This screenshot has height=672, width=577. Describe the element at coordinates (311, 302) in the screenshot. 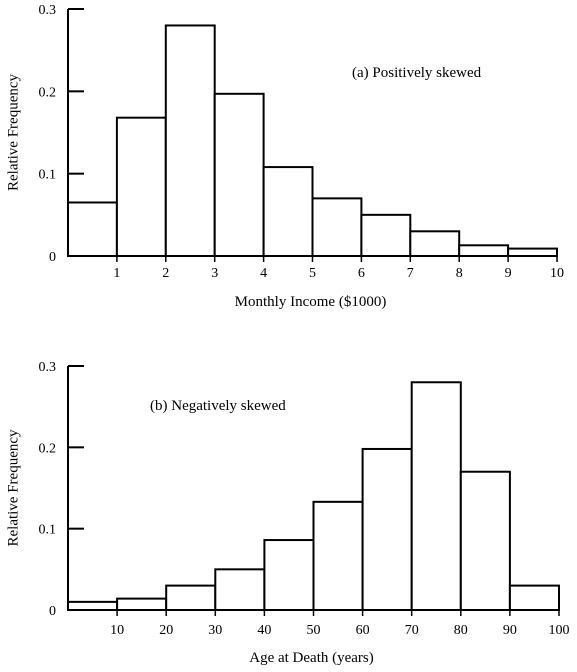

I see `x-axis-label: Monthly Income ($1000)` at that location.